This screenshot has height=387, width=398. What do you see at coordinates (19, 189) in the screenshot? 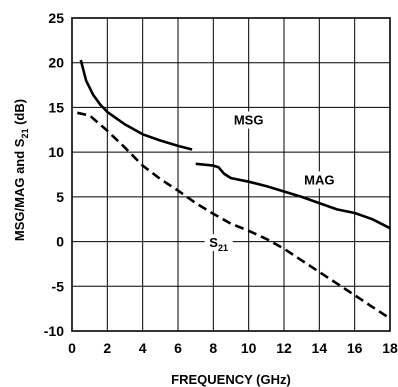
I see `y-axis-title-main: MSG/MAG and S` at bounding box center [19, 189].